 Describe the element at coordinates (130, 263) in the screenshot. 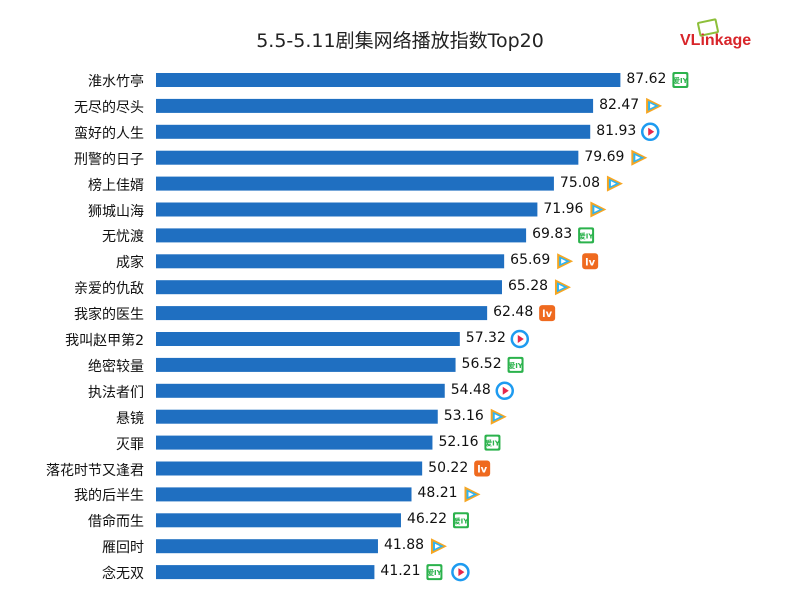

I see `category-label: 成家` at that location.